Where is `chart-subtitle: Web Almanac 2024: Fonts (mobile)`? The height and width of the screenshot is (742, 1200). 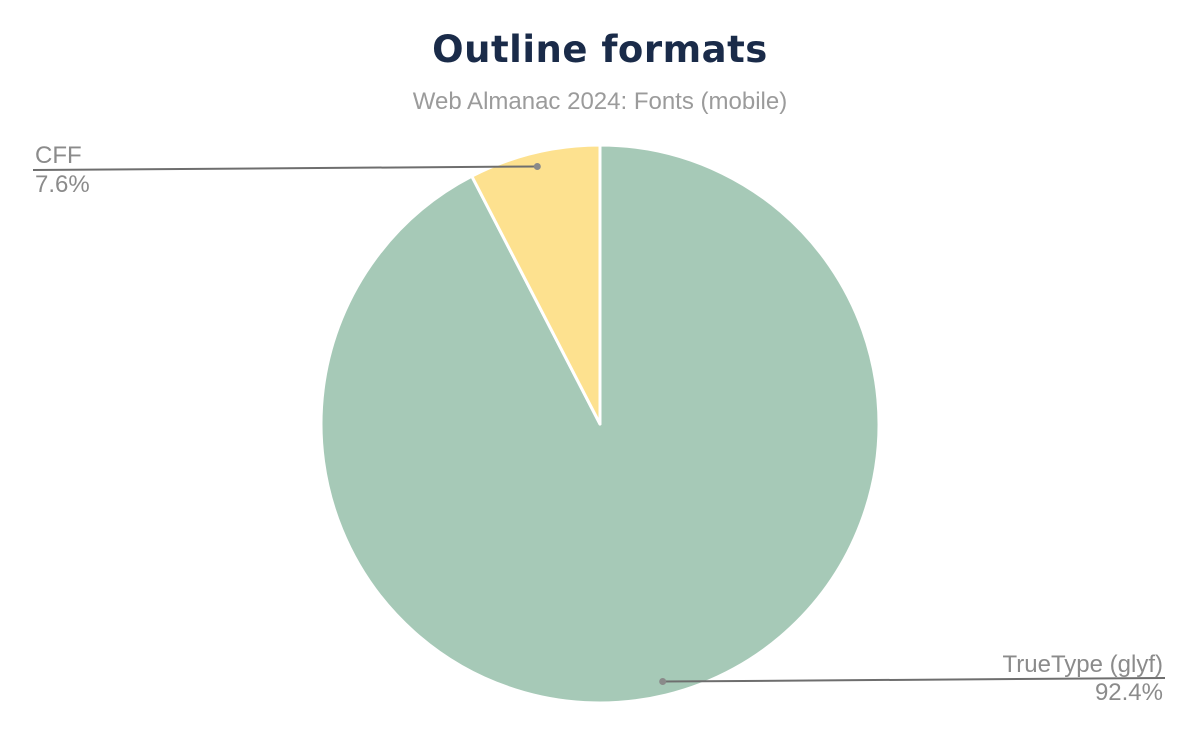
chart-subtitle: Web Almanac 2024: Fonts (mobile) is located at coordinates (600, 101).